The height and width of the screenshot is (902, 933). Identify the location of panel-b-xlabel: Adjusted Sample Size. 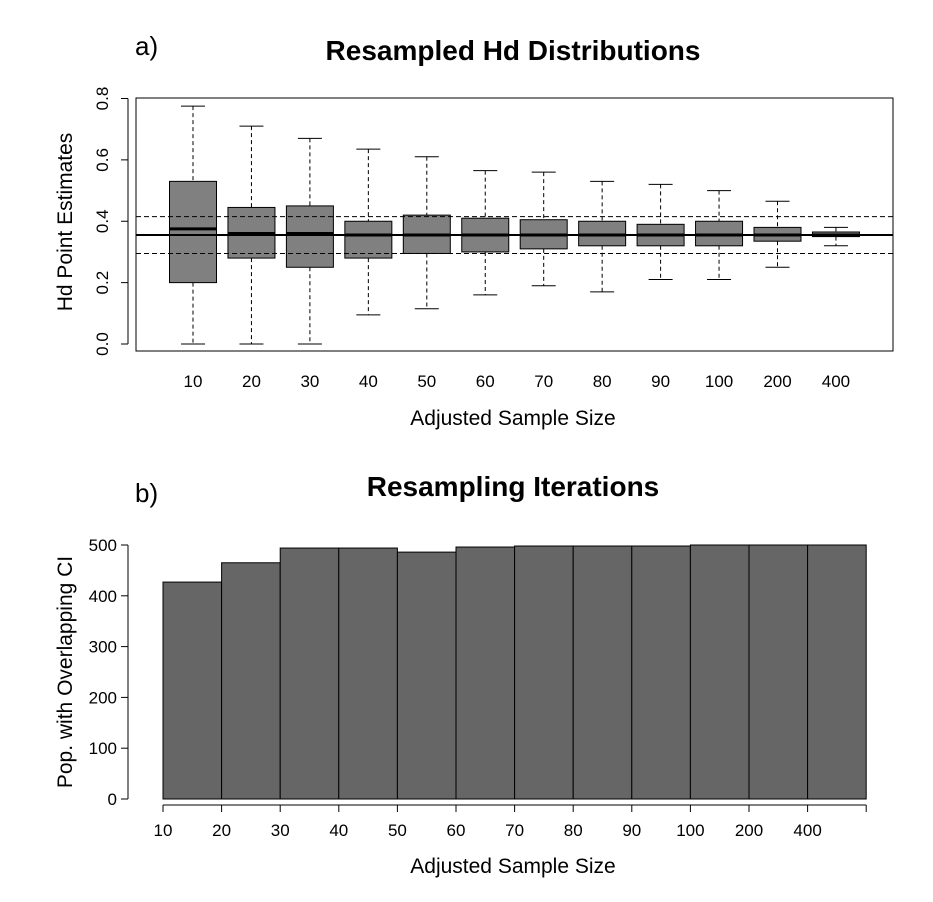
(512, 866).